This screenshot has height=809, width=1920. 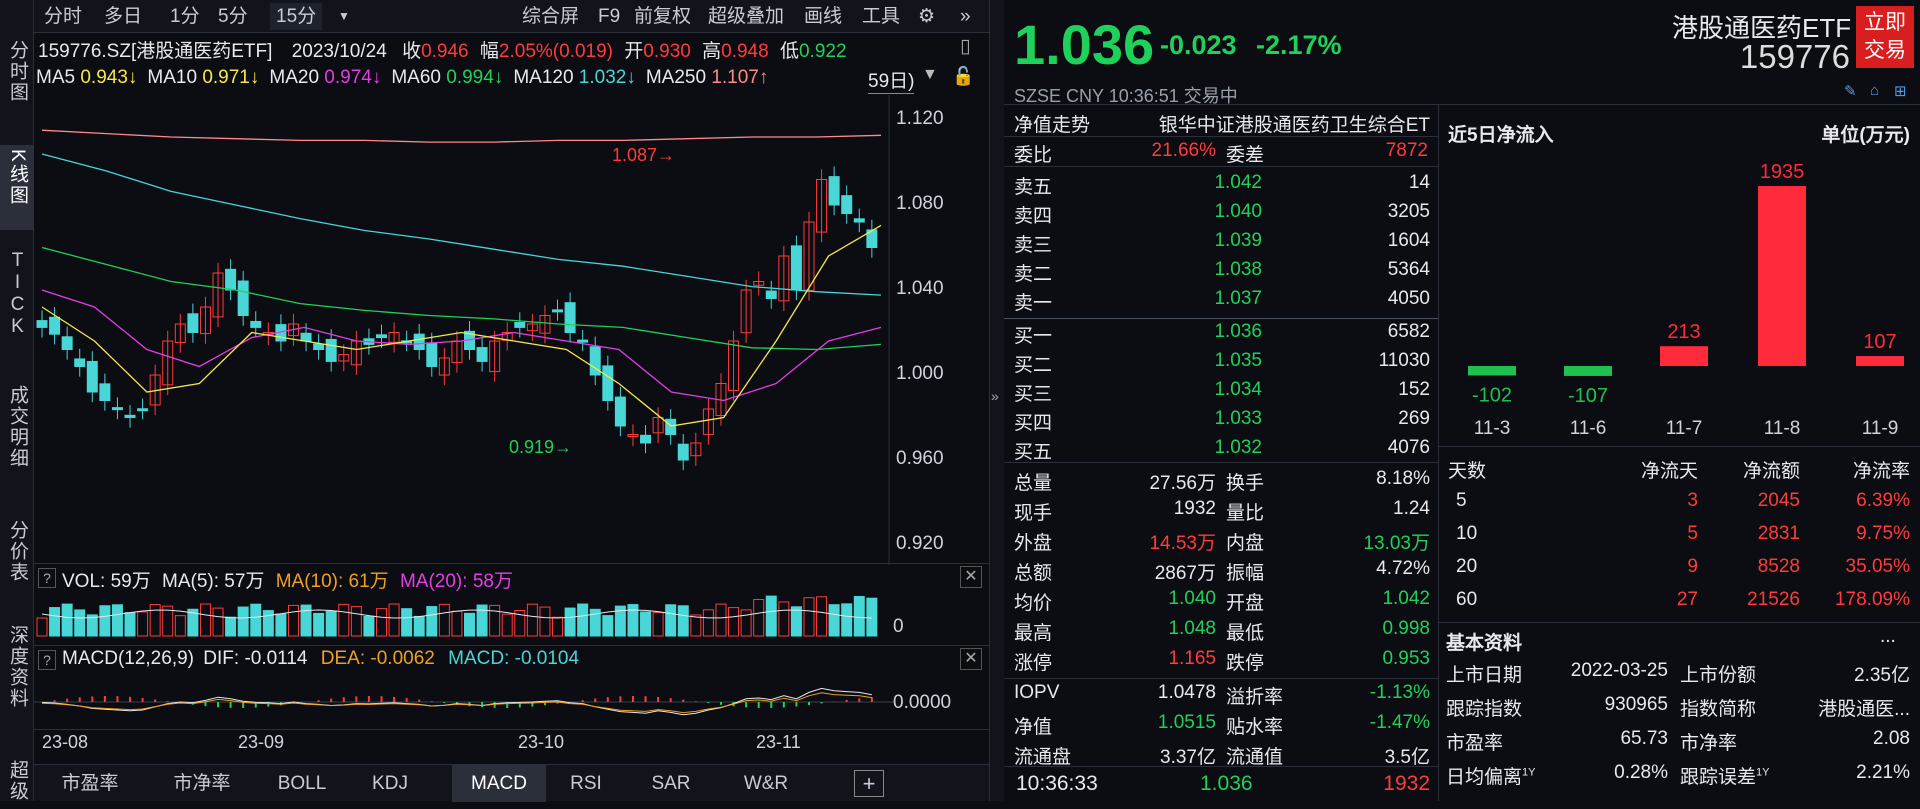 I want to click on edit-icon: ✎, so click(x=1850, y=91).